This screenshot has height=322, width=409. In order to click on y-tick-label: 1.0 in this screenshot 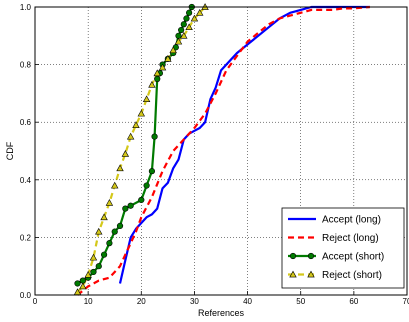, I will do `click(26, 7)`.